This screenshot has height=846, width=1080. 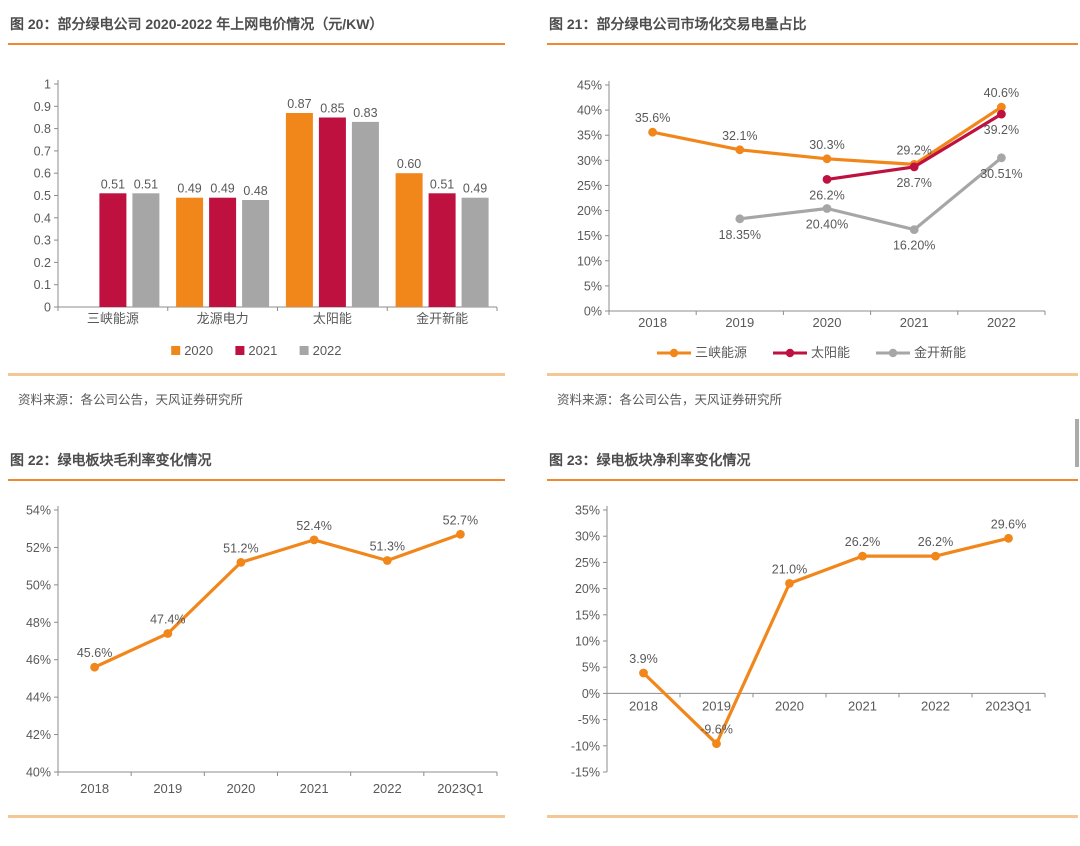 I want to click on svg-text: 龙源电力, so click(x=223, y=318).